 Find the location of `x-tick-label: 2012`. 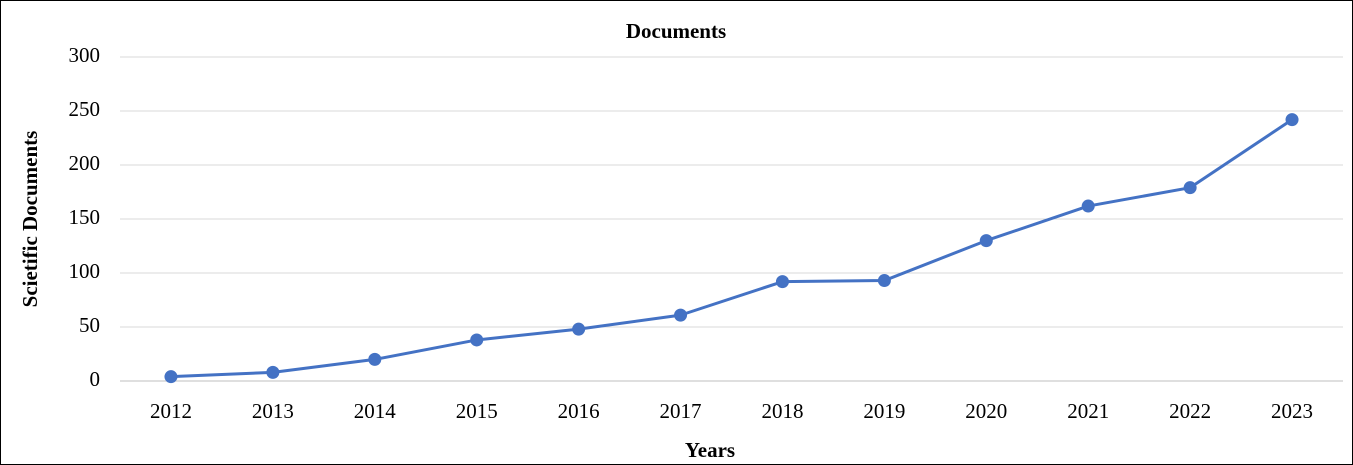

x-tick-label: 2012 is located at coordinates (171, 411).